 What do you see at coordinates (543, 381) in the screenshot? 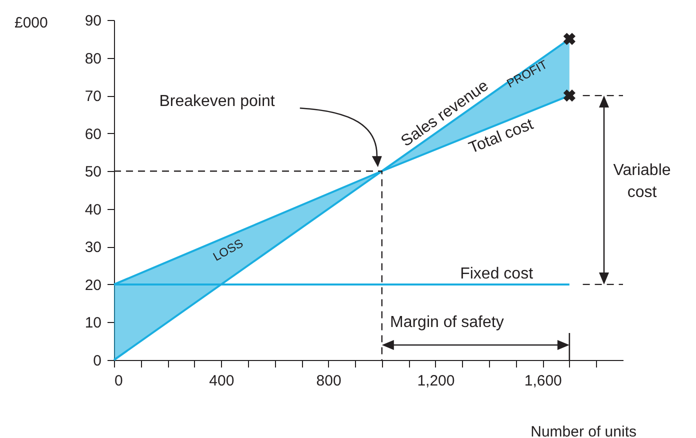
I see `x-tick-label: 1,600` at bounding box center [543, 381].